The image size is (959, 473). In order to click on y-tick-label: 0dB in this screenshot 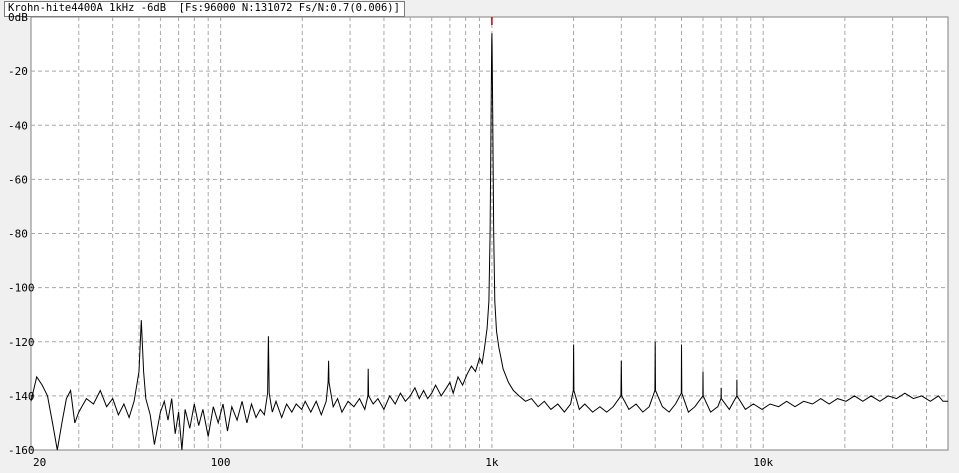, I will do `click(18, 17)`.